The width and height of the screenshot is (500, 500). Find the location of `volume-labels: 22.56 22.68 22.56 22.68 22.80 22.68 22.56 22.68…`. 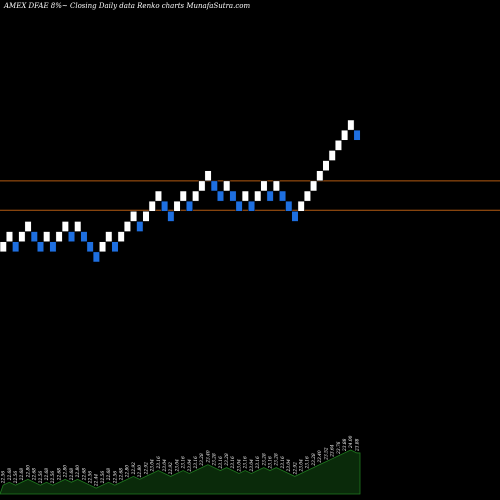

volume-labels: 22.56 22.68 22.56 22.68 22.80 22.68 22.56 22.68… is located at coordinates (181, 461).